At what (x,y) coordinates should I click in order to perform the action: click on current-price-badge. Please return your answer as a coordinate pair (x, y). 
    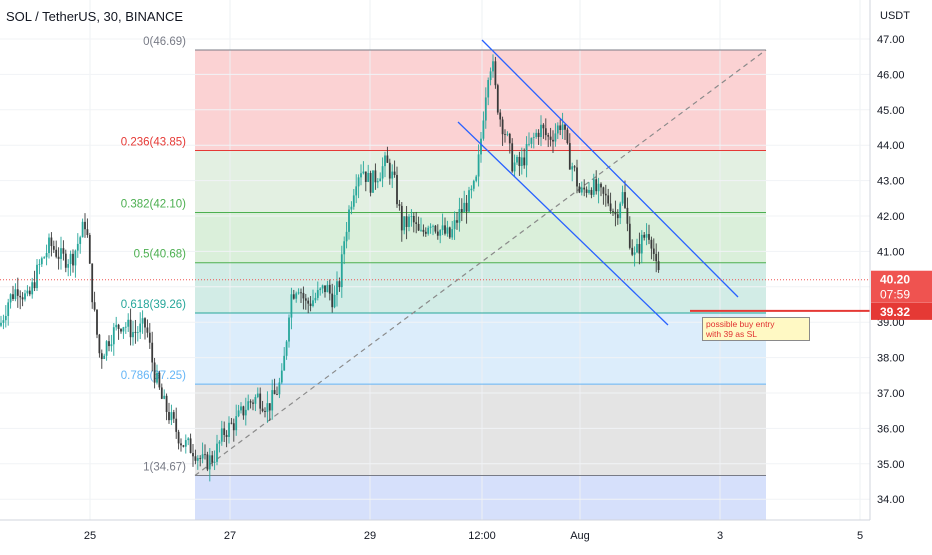
    Looking at the image, I should click on (901, 286).